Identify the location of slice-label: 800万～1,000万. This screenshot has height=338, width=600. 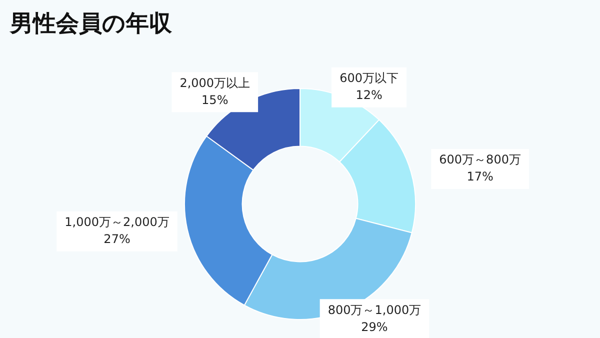
(375, 309).